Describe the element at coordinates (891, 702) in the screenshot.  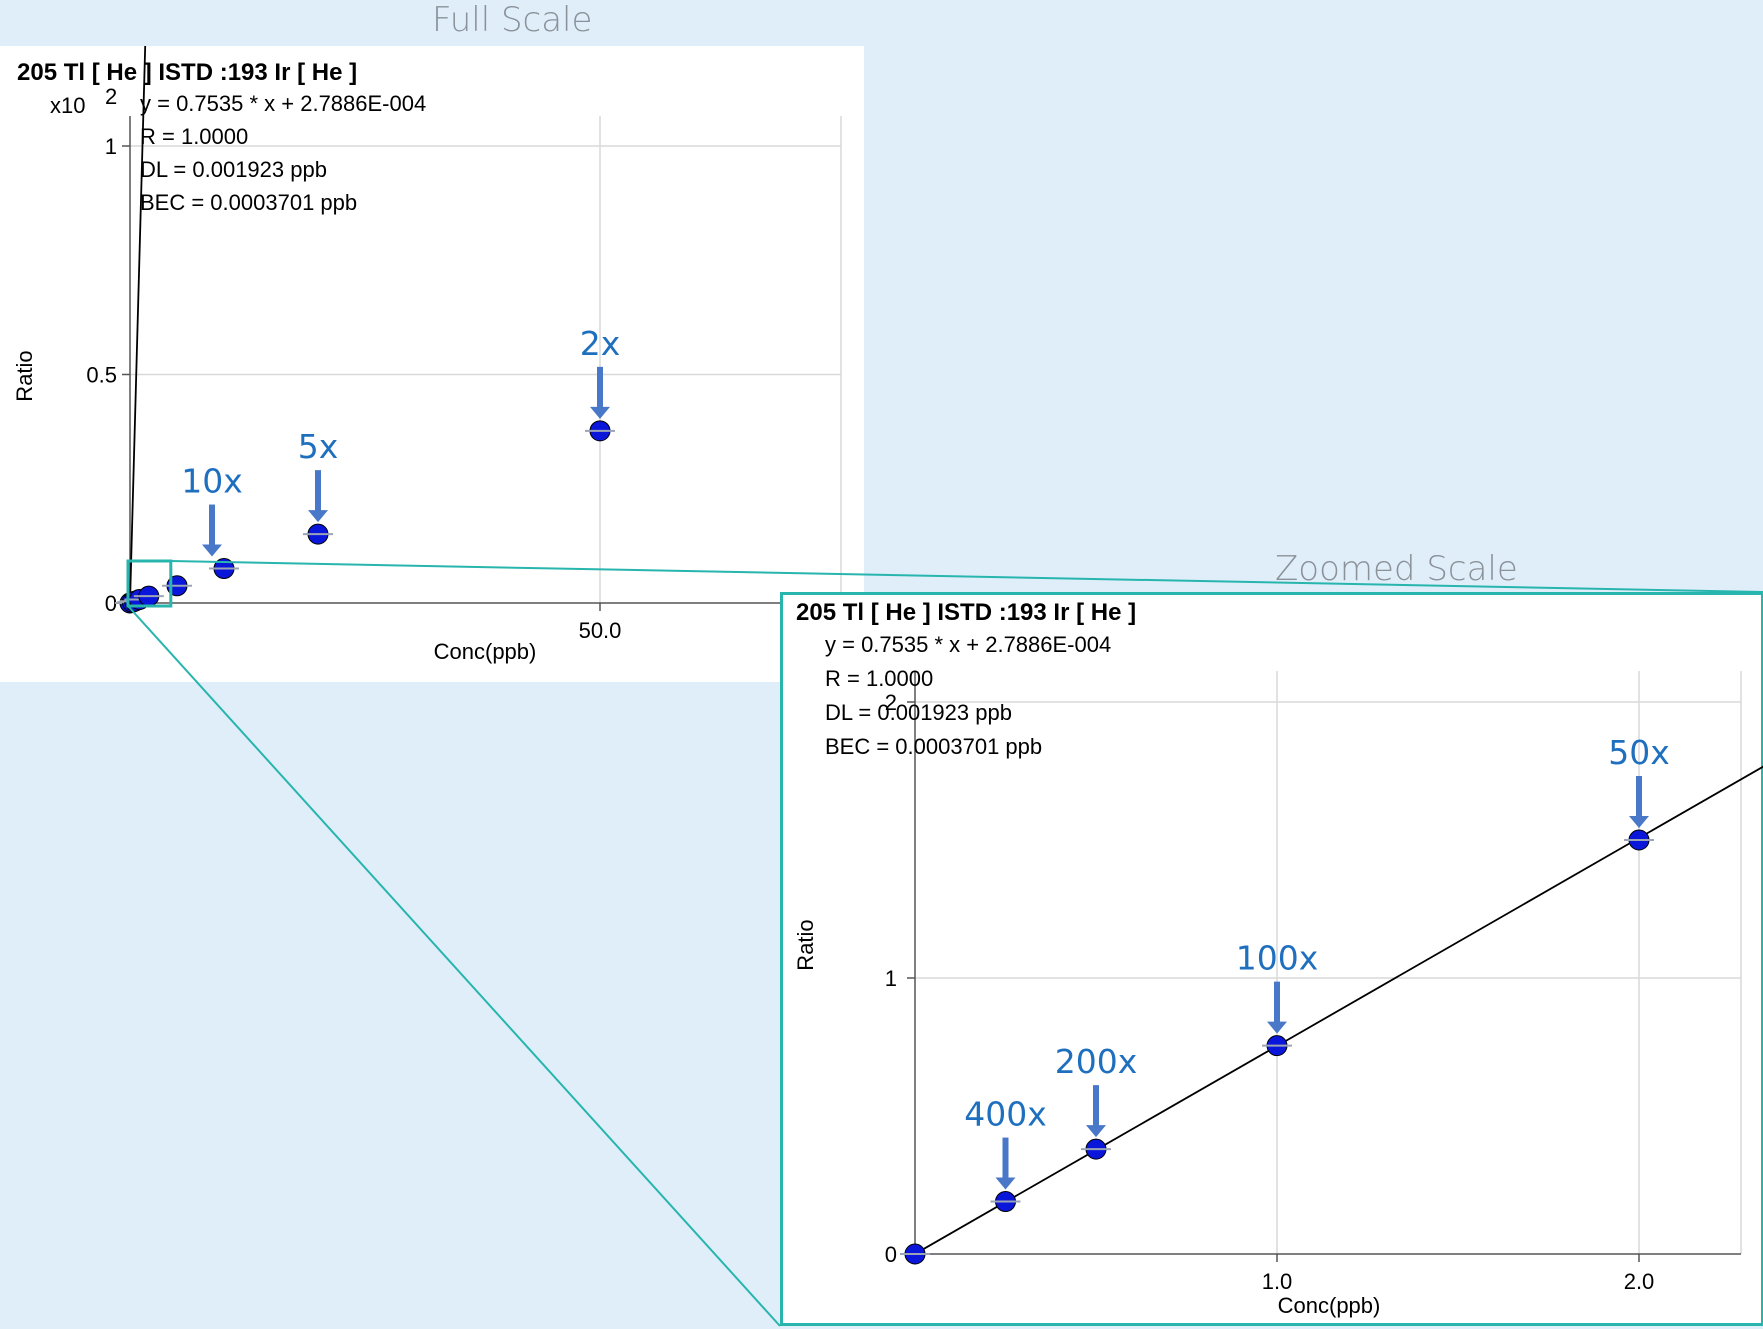
I see `y-tick-label: 2` at that location.